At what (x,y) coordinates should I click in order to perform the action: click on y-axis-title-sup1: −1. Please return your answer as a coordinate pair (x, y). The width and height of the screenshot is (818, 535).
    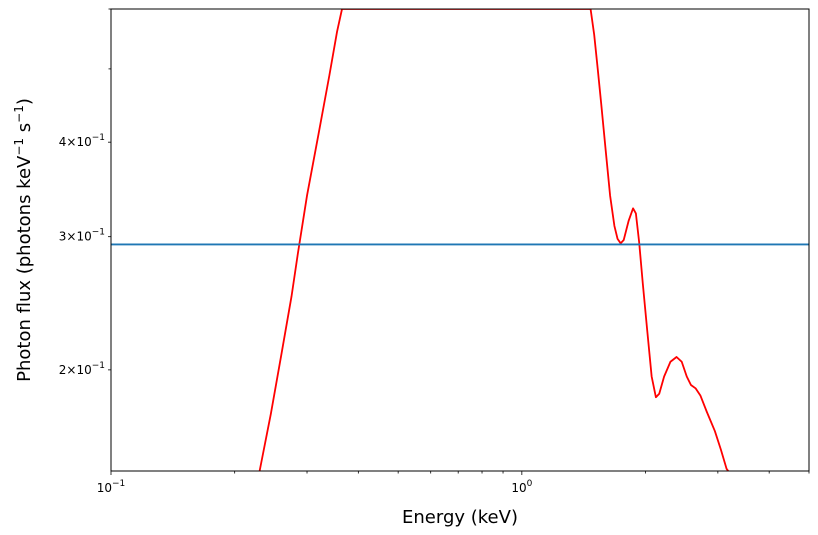
    Looking at the image, I should click on (19, 147).